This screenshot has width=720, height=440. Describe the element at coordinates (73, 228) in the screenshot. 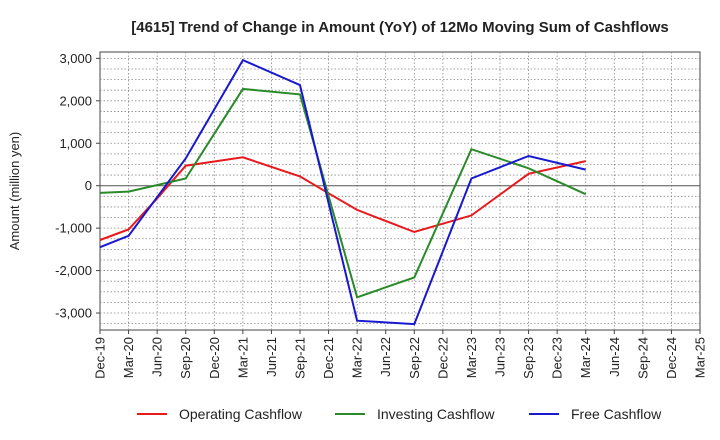

I see `y-tick-label: -1,000` at that location.